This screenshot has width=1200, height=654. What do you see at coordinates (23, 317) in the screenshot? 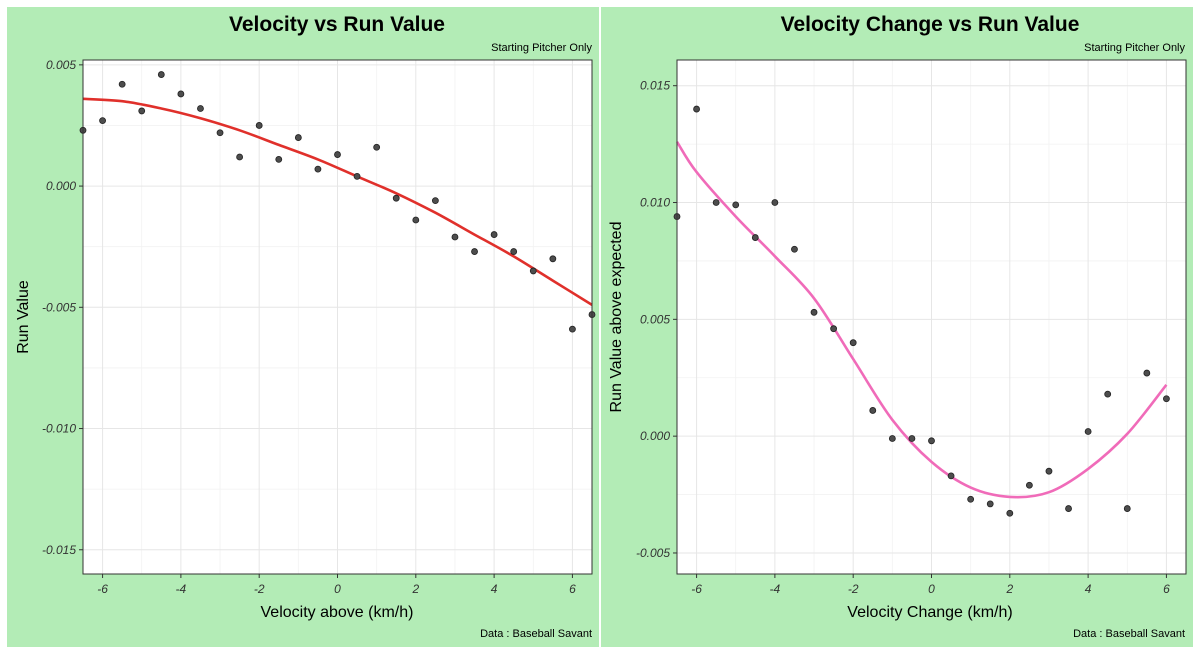
I see `y-axis-title: Run Value` at bounding box center [23, 317].